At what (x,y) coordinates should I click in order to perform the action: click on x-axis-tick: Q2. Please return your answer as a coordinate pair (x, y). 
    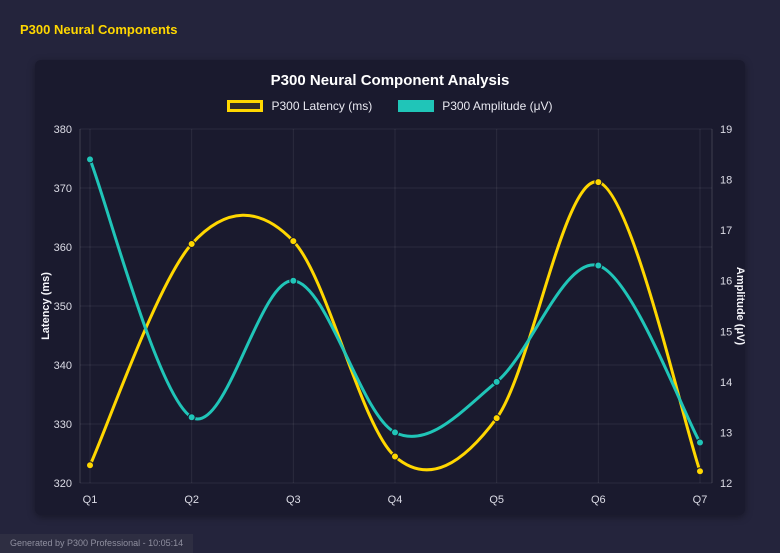
    Looking at the image, I should click on (191, 500).